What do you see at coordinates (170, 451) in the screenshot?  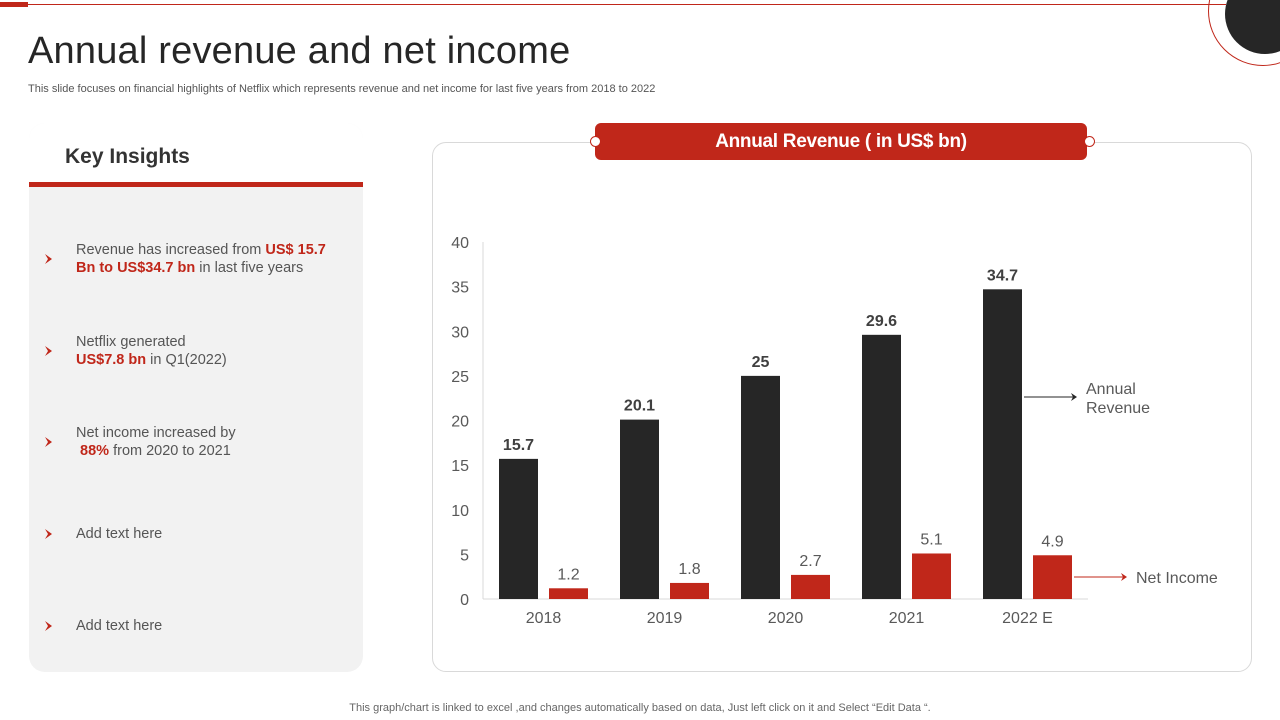 I see `insight-text-plain: from 2020 to 2021` at bounding box center [170, 451].